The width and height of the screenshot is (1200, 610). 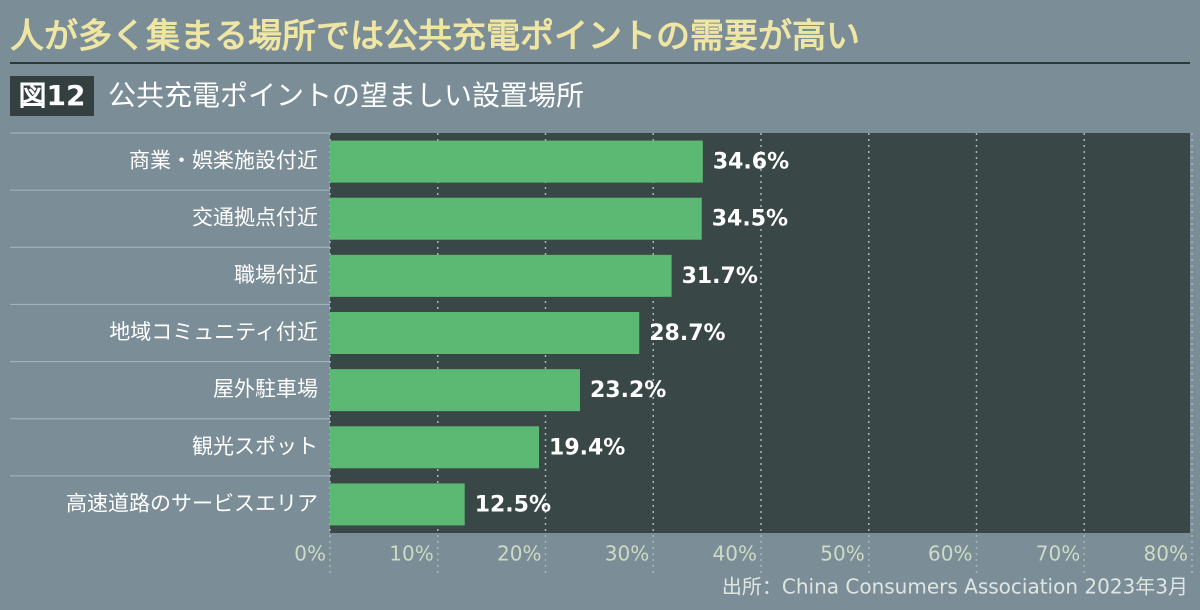 What do you see at coordinates (519, 554) in the screenshot?
I see `x-tick-label: 20%` at bounding box center [519, 554].